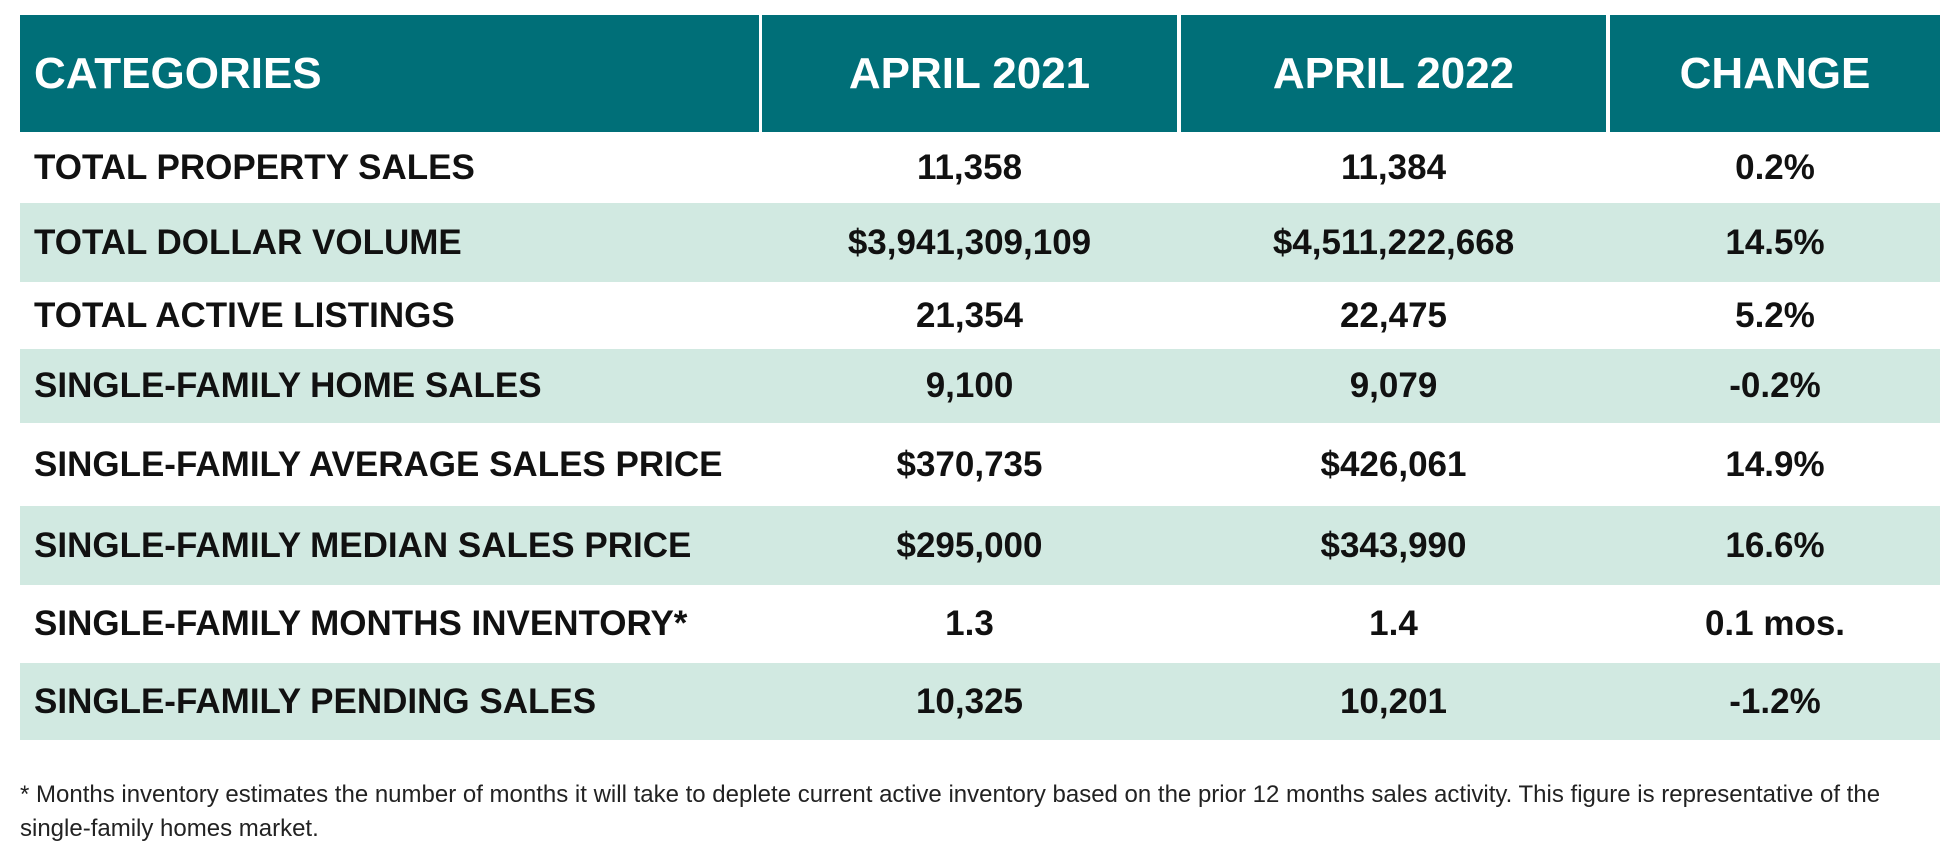 This screenshot has height=866, width=1958. What do you see at coordinates (288, 385) in the screenshot?
I see `row-label: SINGLE-FAMILY HOME SALES` at bounding box center [288, 385].